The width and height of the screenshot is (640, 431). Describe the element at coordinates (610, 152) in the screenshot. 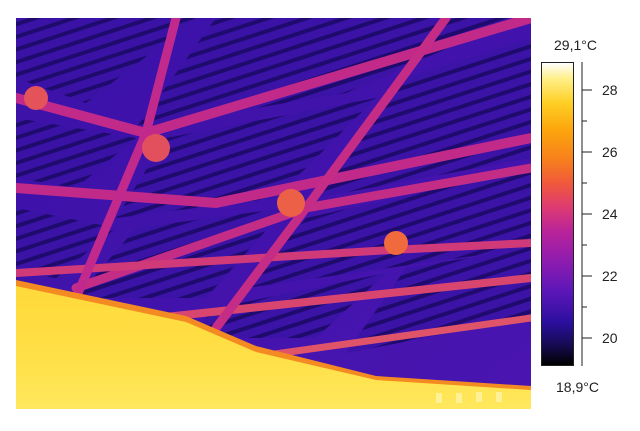

I see `scale-tick-label: 26` at that location.